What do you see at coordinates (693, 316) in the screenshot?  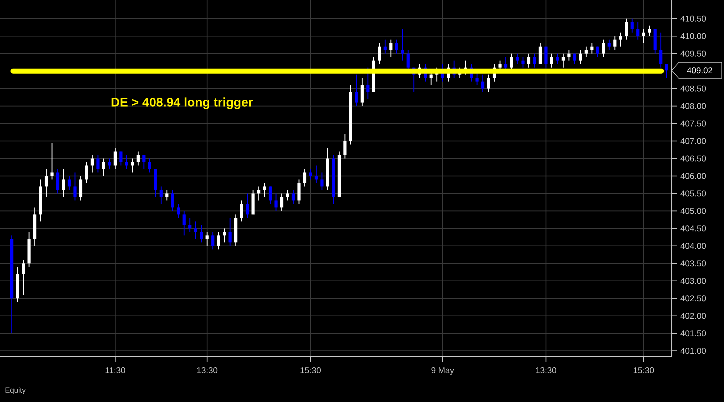 I see `y-tick-label: 402.00` at bounding box center [693, 316].